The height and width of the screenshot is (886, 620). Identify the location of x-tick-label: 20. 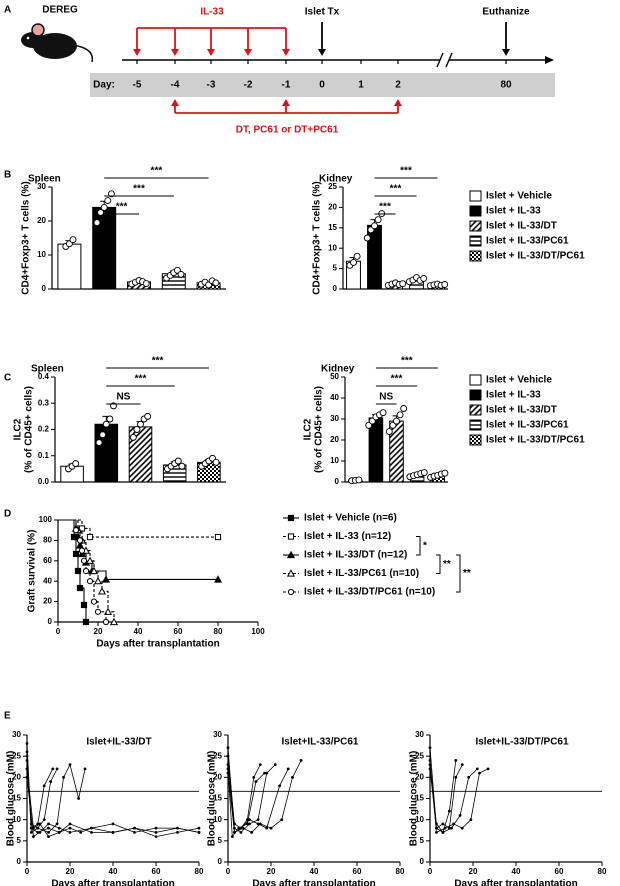
(98, 631).